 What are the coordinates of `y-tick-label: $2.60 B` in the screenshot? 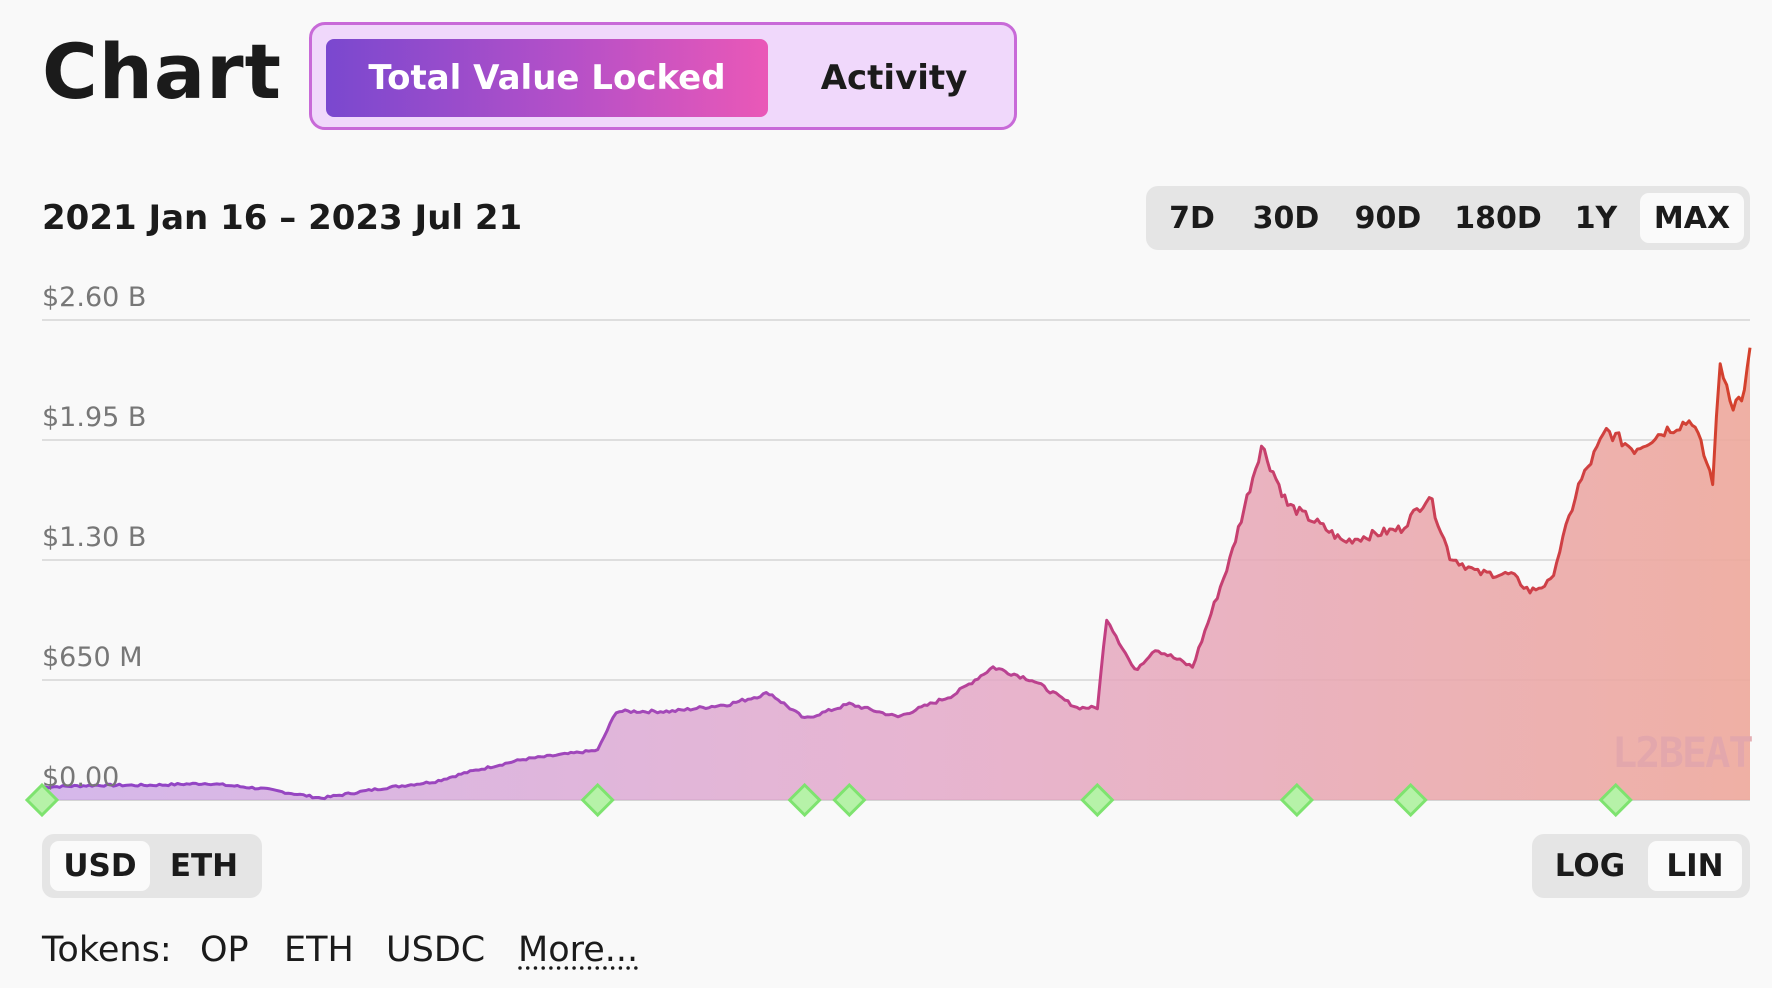 It's located at (94, 297).